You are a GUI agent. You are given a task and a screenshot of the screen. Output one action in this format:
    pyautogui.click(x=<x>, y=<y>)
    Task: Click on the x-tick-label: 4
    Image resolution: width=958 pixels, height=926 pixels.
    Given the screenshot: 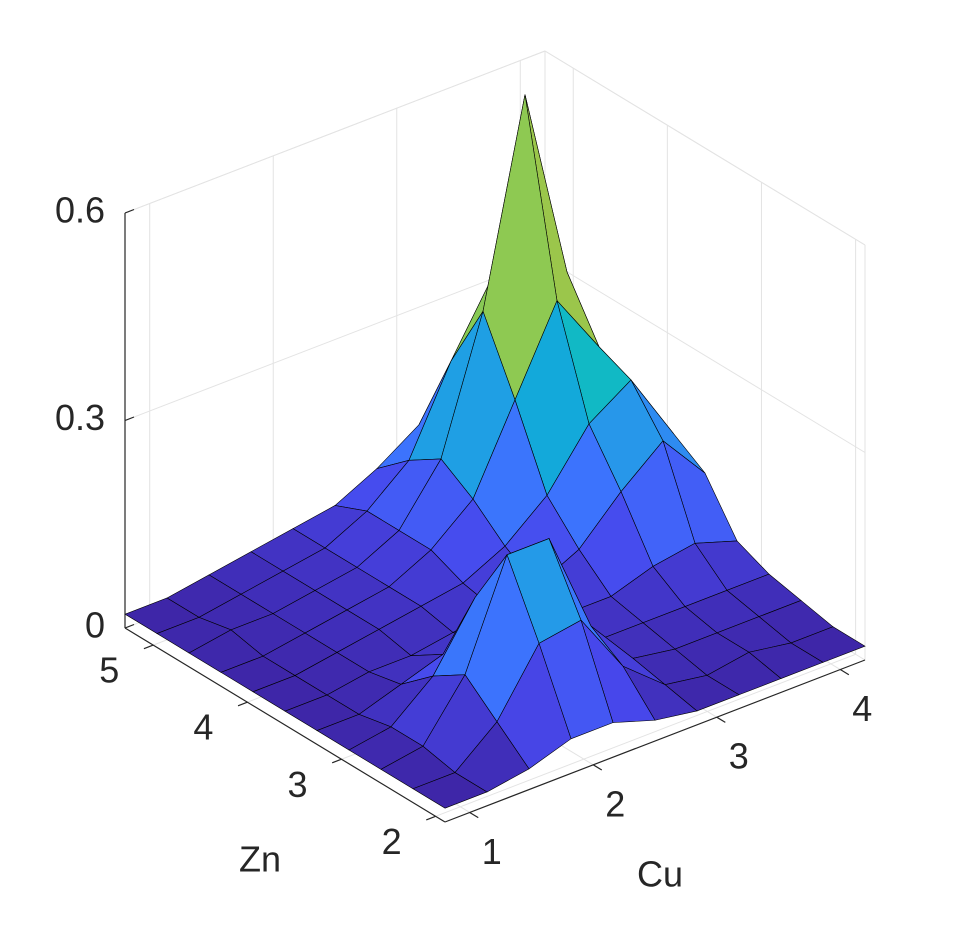 What is the action you would take?
    pyautogui.click(x=862, y=708)
    